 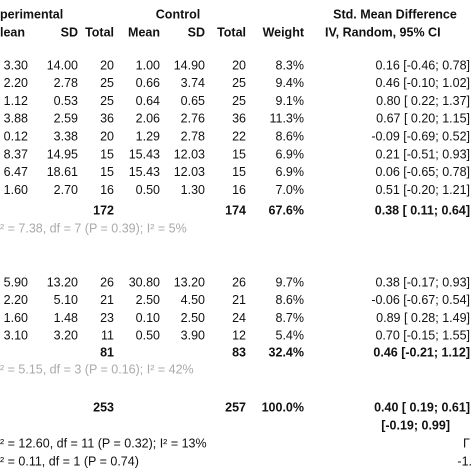 What do you see at coordinates (235, 407) in the screenshot?
I see `total-cell: 257` at bounding box center [235, 407].